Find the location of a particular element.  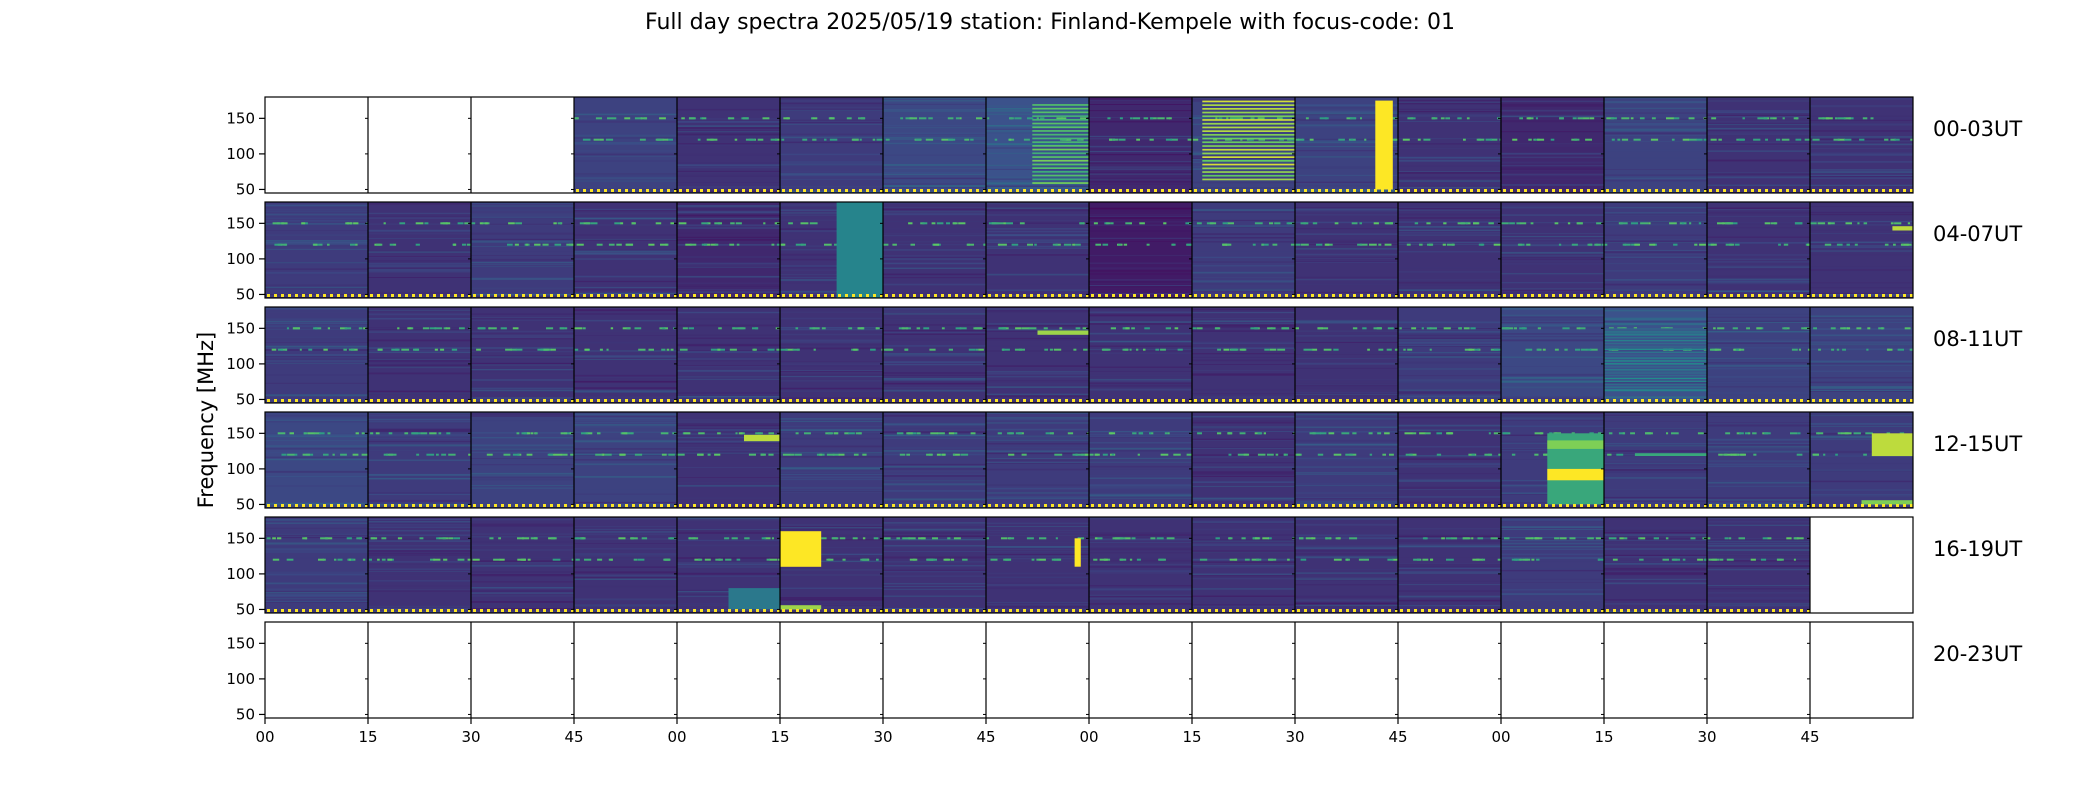

y-tick-label: 150 is located at coordinates (240, 433).